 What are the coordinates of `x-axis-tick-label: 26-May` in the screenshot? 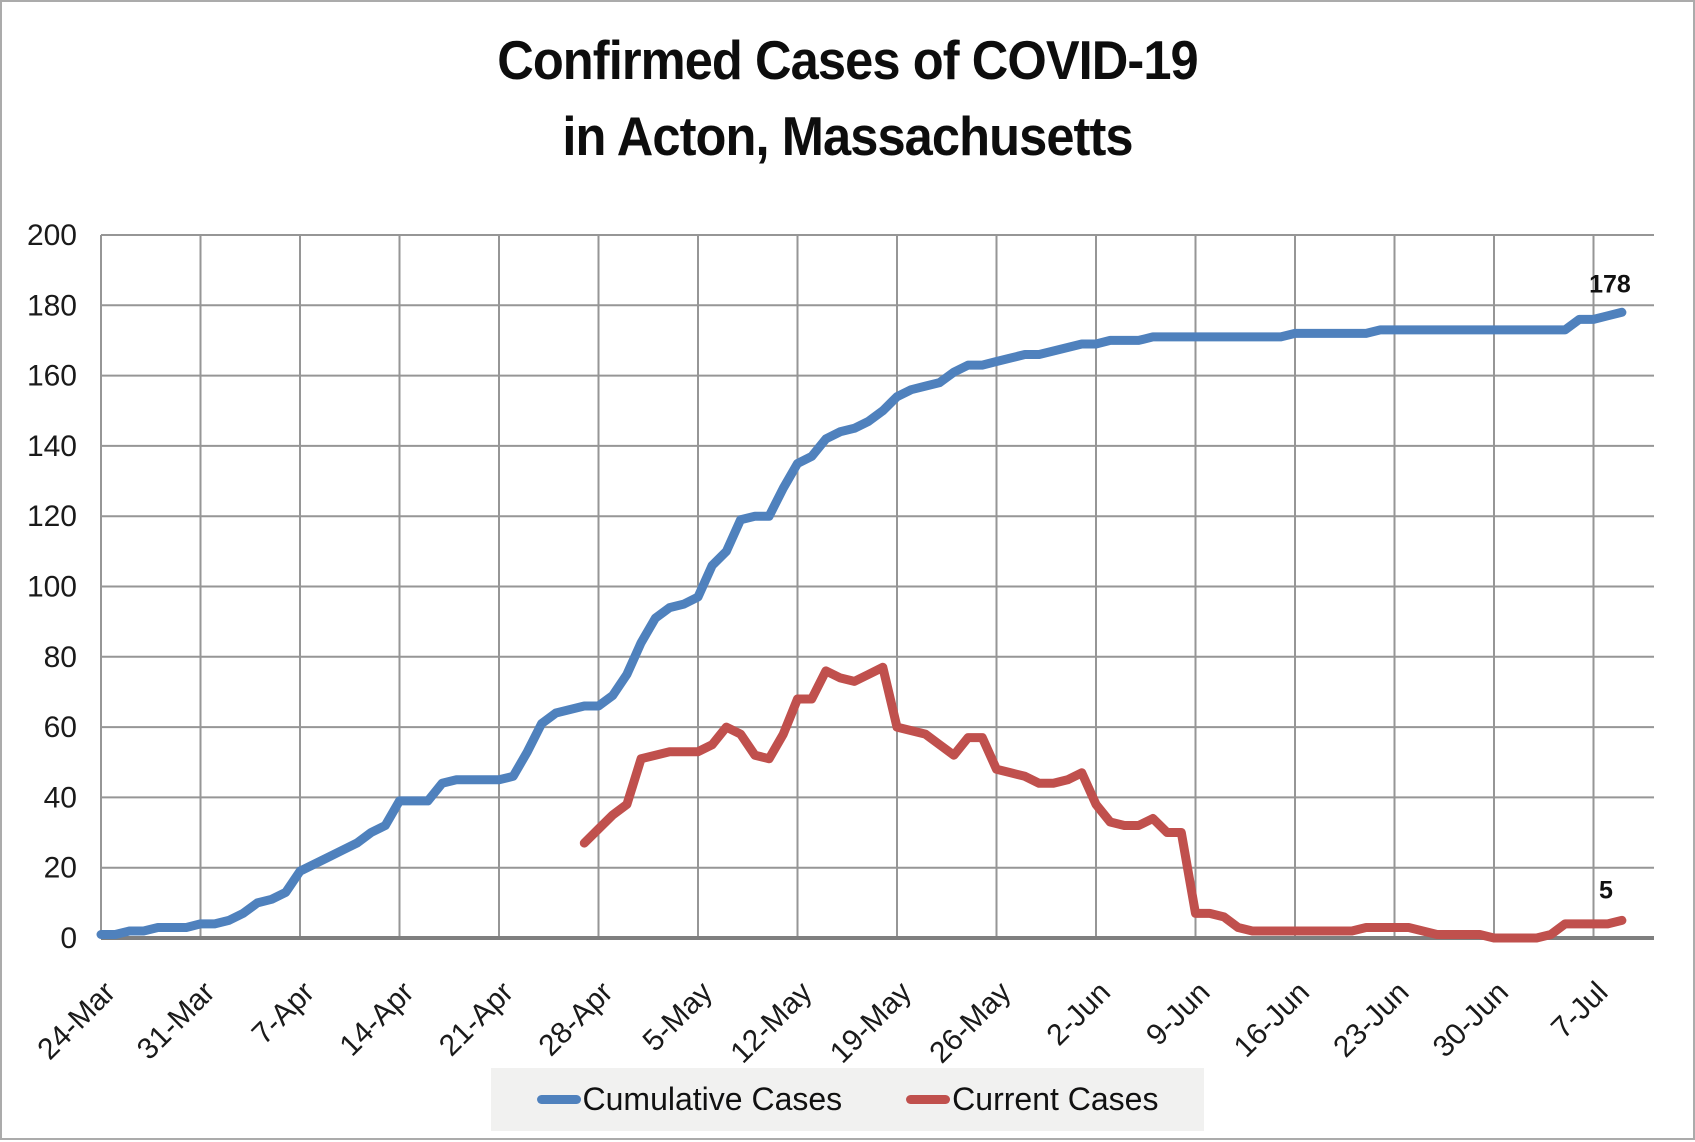 It's located at (970, 1023).